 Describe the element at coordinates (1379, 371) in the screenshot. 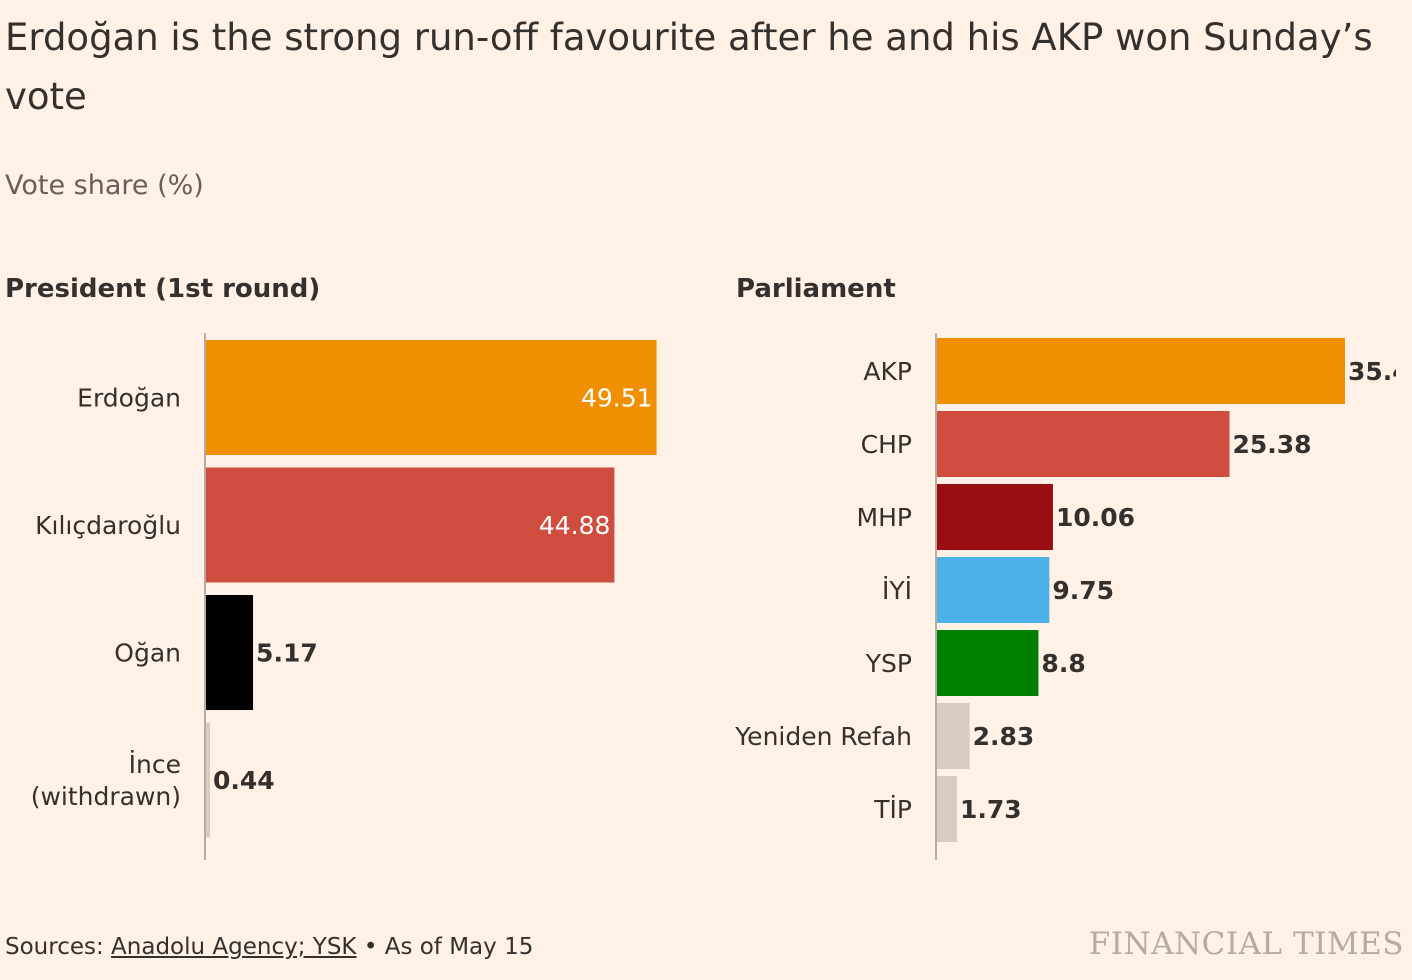

I see `value-label-akp: 35.4` at that location.